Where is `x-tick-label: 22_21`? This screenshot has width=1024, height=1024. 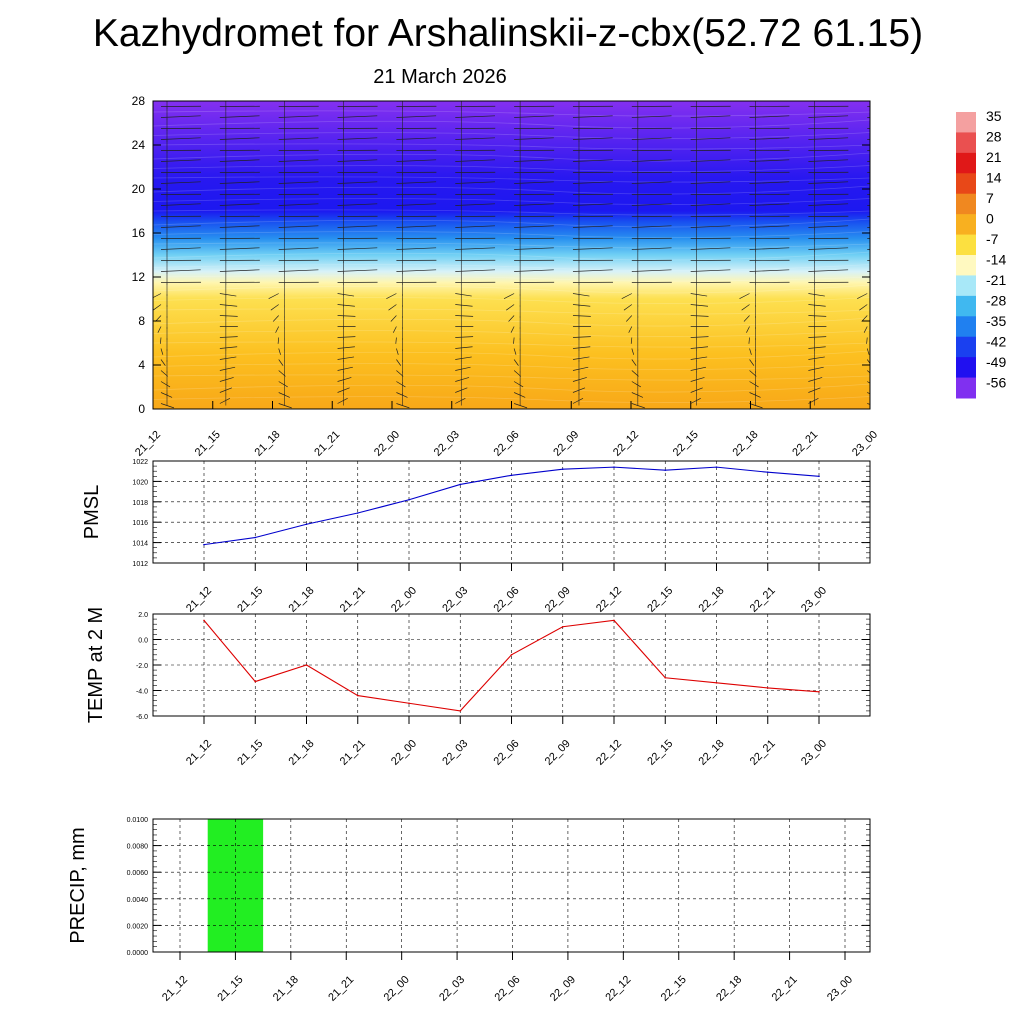
x-tick-label: 22_21 is located at coordinates (805, 444).